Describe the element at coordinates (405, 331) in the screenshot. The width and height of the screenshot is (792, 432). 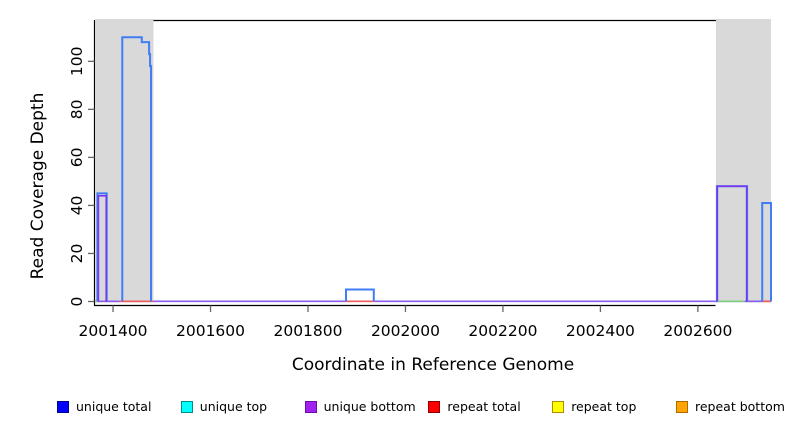
I see `x-tick-label: 2002000` at that location.